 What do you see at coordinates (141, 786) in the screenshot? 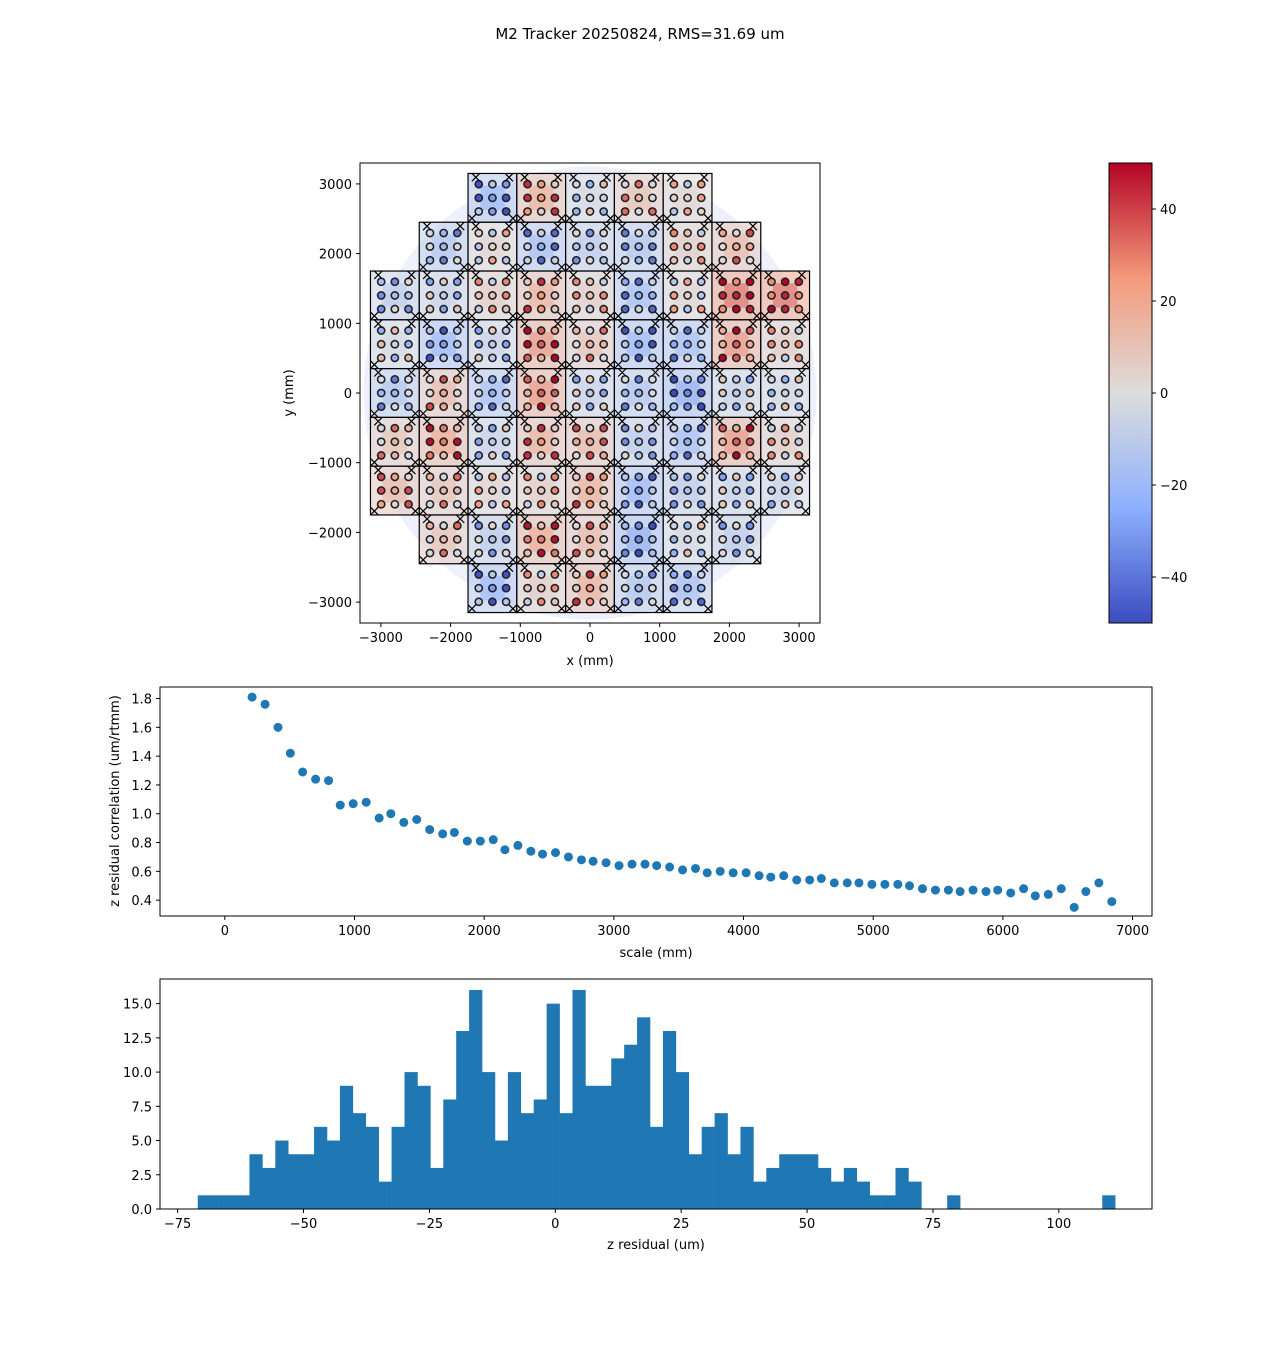
I see `y-tick-label: 1.2` at bounding box center [141, 786].